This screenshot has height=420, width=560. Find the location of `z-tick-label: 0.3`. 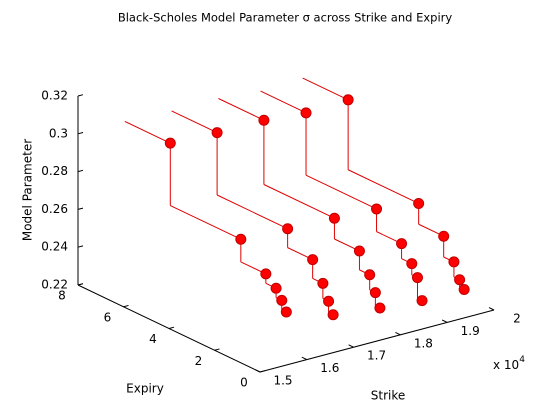

z-tick-label: 0.3 is located at coordinates (58, 133).